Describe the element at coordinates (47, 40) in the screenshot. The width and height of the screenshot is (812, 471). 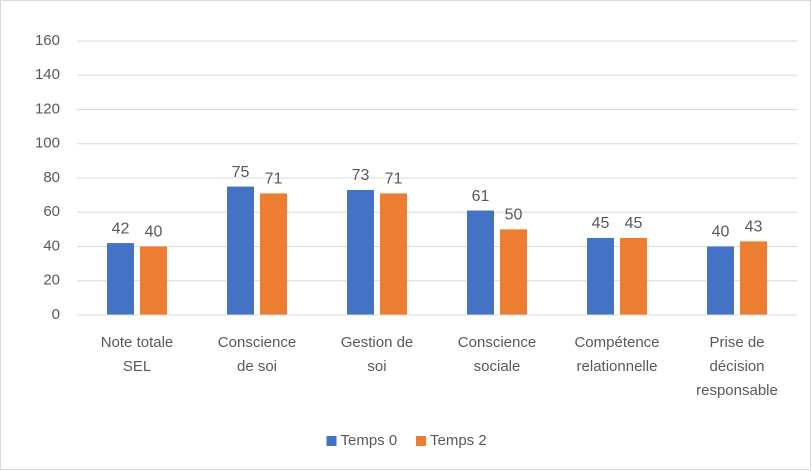
I see `y-tick-label: 160` at that location.